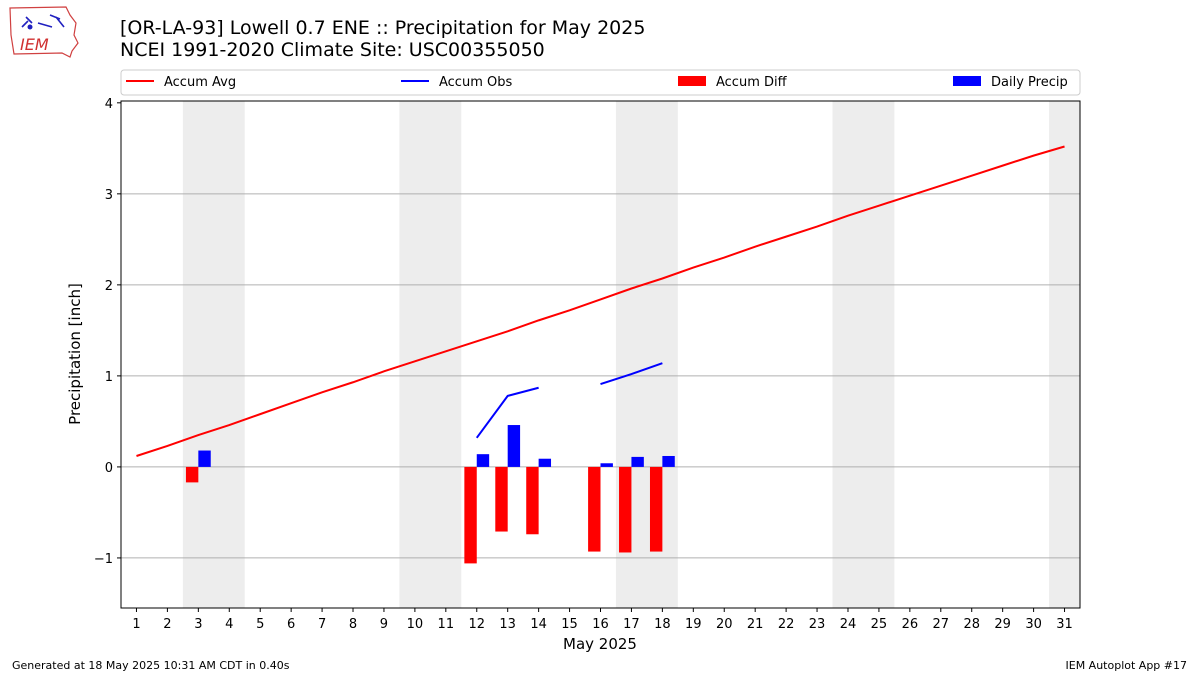 Image resolution: width=1200 pixels, height=675 pixels. What do you see at coordinates (34, 44) in the screenshot?
I see `logo-text: IEM` at bounding box center [34, 44].